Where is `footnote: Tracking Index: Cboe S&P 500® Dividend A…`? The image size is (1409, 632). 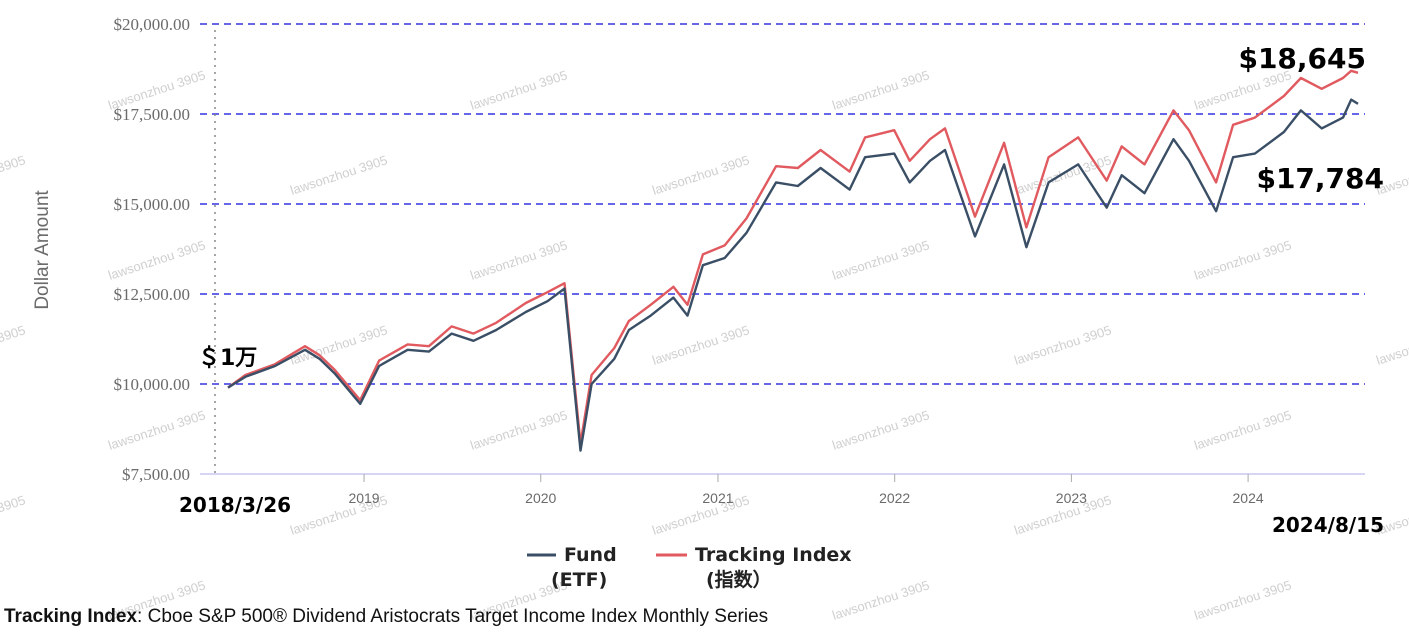 footnote: Tracking Index: Cboe S&P 500® Dividend A… is located at coordinates (386, 617).